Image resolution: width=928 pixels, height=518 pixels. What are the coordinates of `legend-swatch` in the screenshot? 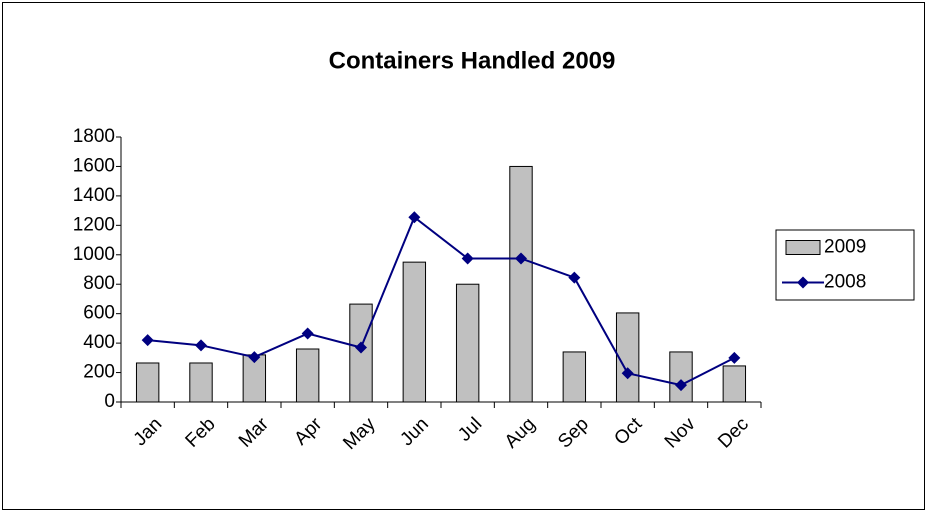 It's located at (803, 247).